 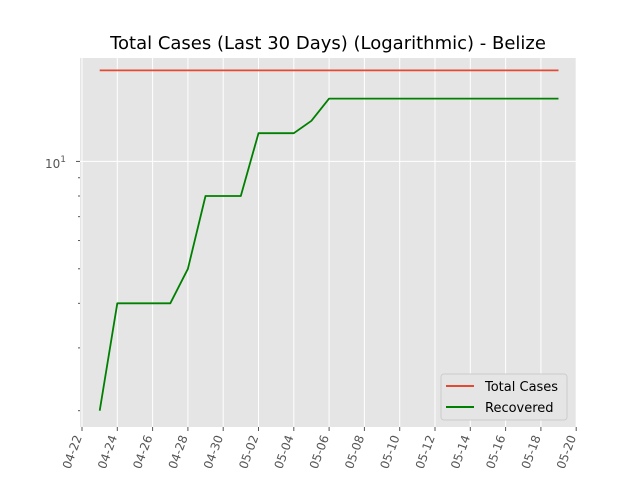 What do you see at coordinates (142, 452) in the screenshot?
I see `x-tick-label: 04-26` at bounding box center [142, 452].